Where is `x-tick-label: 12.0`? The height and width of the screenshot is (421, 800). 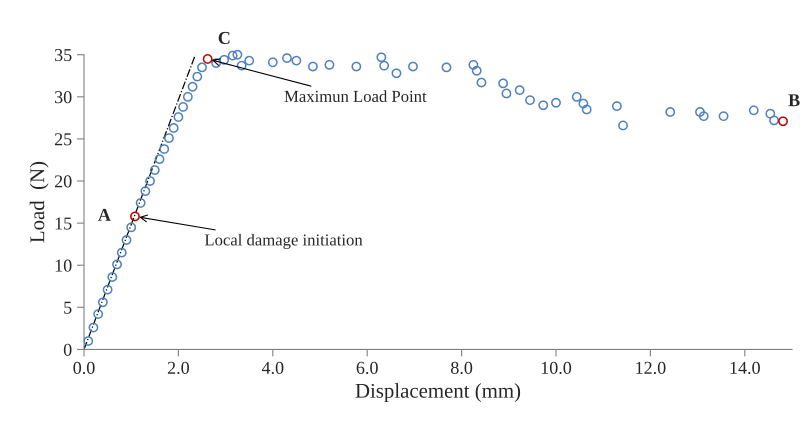 x-tick-label: 12.0 is located at coordinates (651, 368).